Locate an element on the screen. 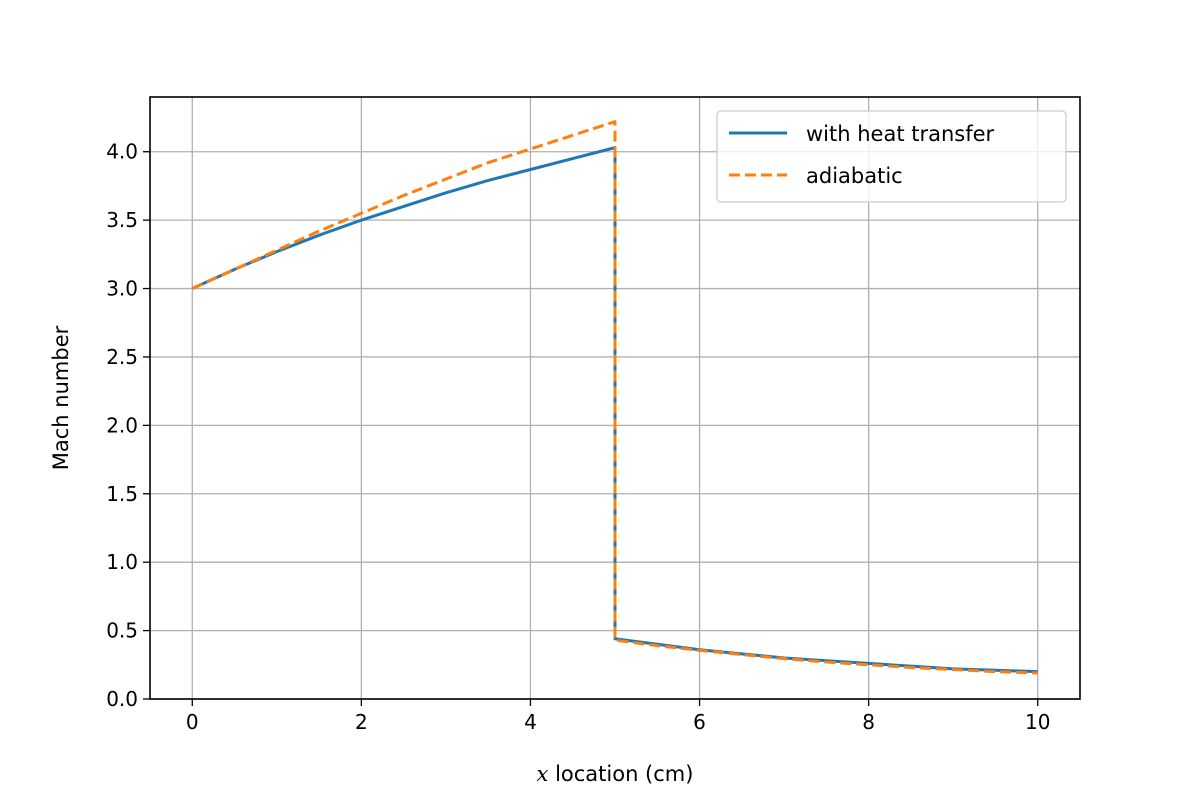  x-tick-label: 4 is located at coordinates (530, 722).